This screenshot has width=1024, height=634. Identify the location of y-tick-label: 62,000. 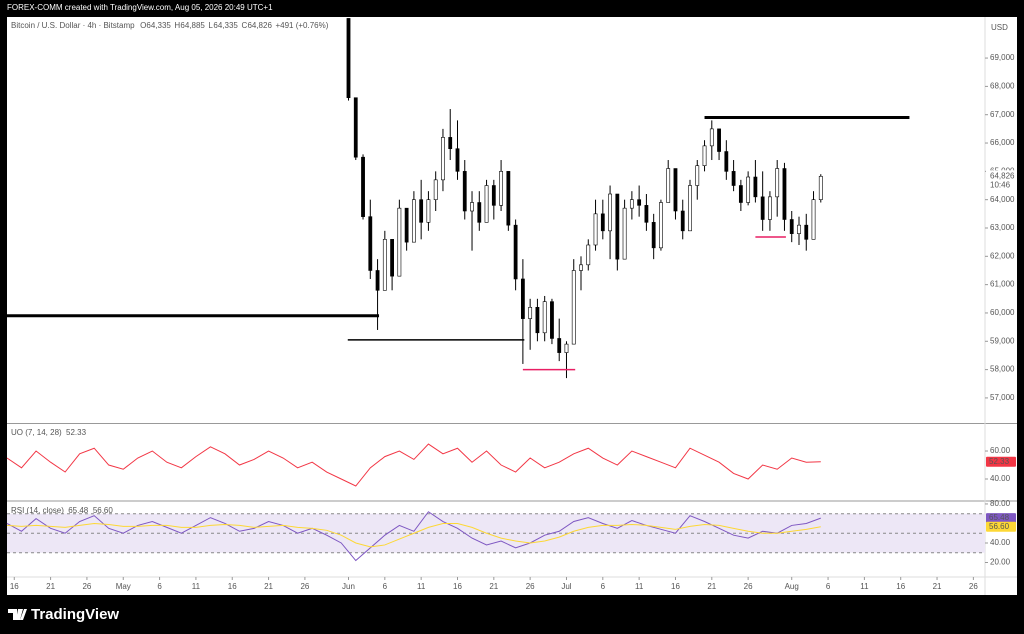
(1002, 255).